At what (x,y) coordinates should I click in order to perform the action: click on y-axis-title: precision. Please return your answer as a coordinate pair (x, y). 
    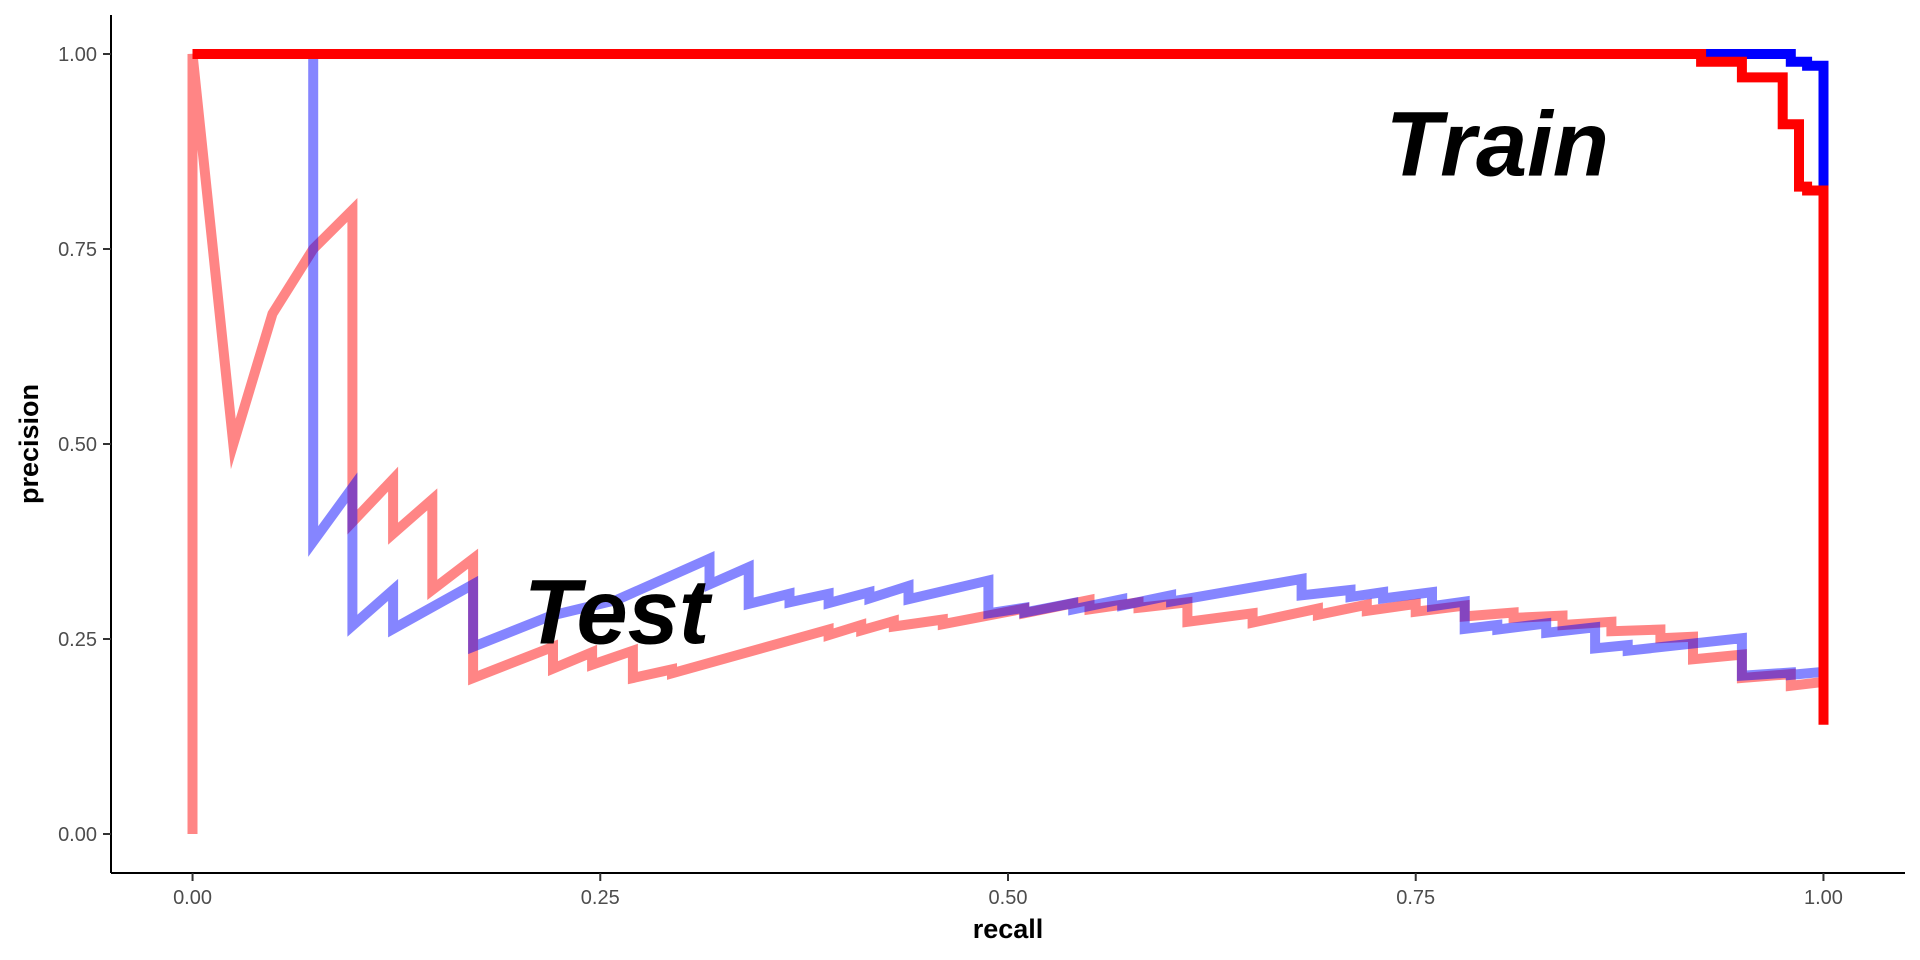
    Looking at the image, I should click on (29, 444).